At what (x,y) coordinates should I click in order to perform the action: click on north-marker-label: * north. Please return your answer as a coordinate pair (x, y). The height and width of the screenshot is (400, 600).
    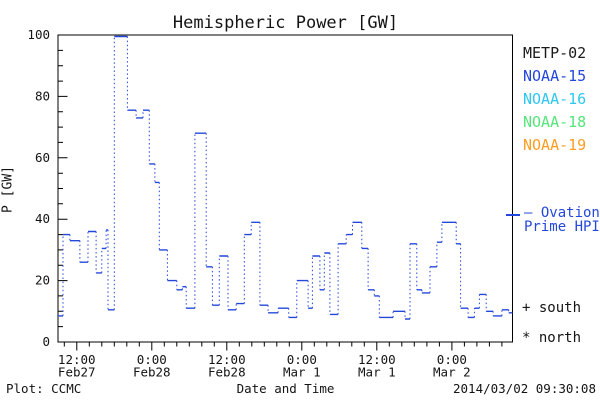
    Looking at the image, I should click on (552, 338).